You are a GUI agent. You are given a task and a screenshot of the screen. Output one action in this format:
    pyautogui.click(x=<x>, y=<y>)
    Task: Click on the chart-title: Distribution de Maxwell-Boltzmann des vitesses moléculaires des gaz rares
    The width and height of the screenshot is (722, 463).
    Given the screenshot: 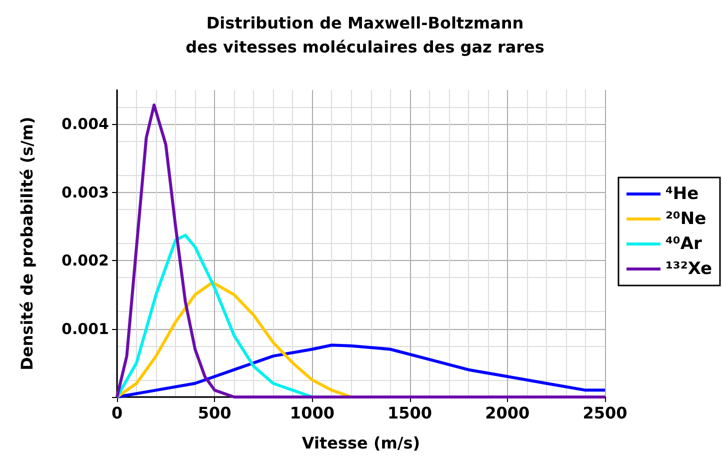 What is the action you would take?
    pyautogui.click(x=365, y=35)
    